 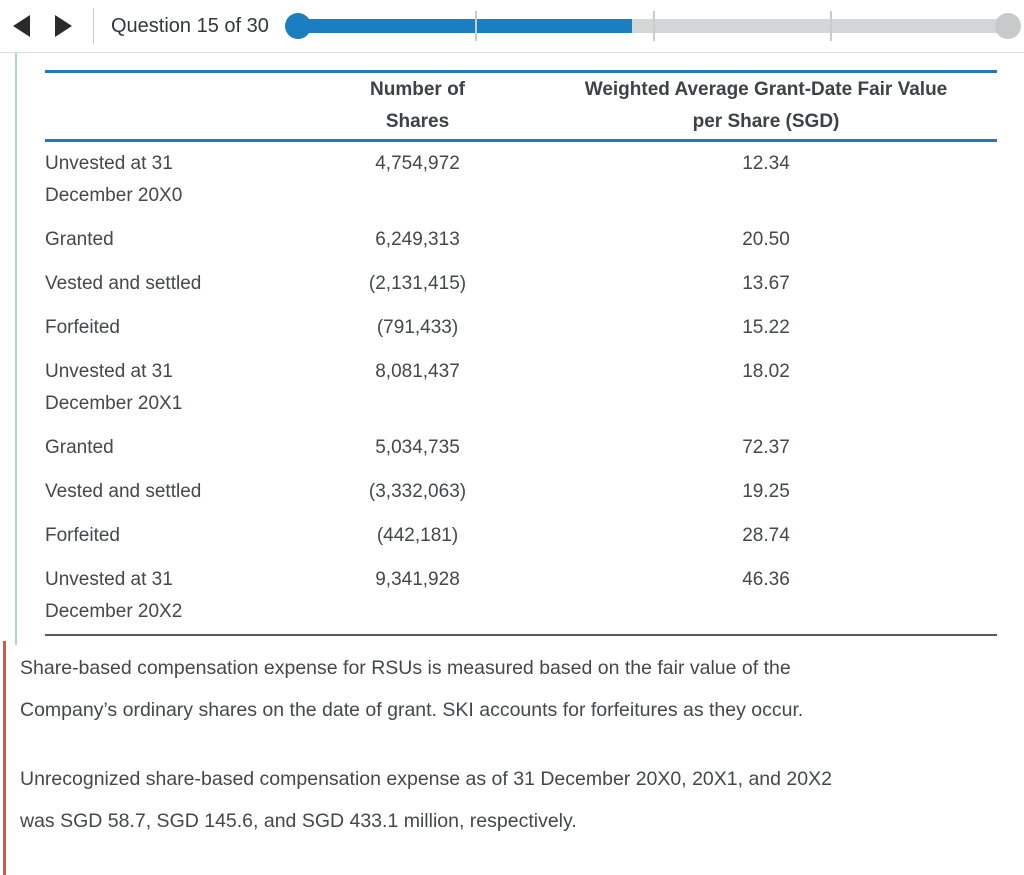 I want to click on progress-track, so click(x=652, y=26).